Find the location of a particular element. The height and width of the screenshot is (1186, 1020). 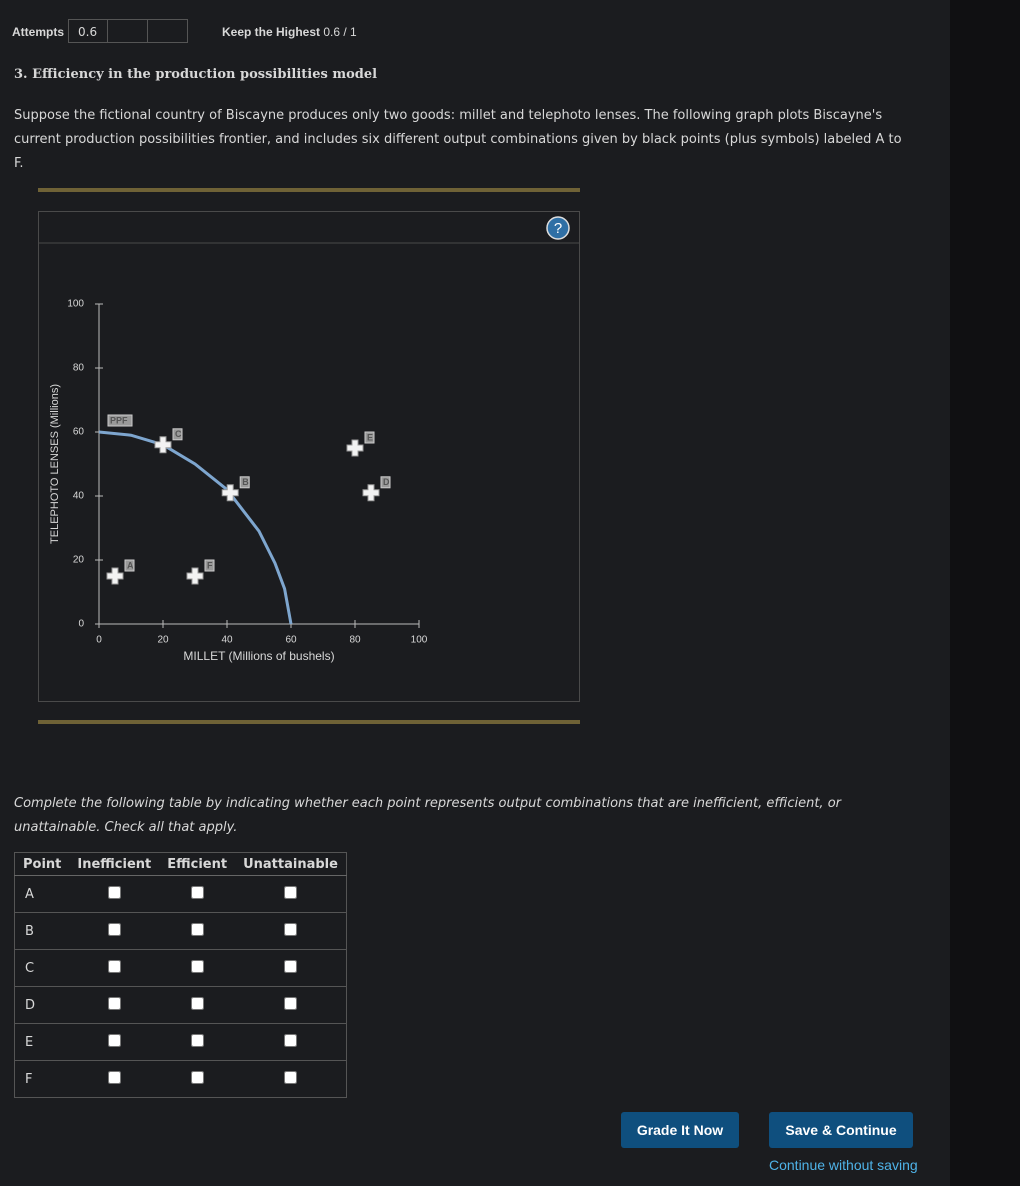

x-tick-label: 40 is located at coordinates (227, 640).